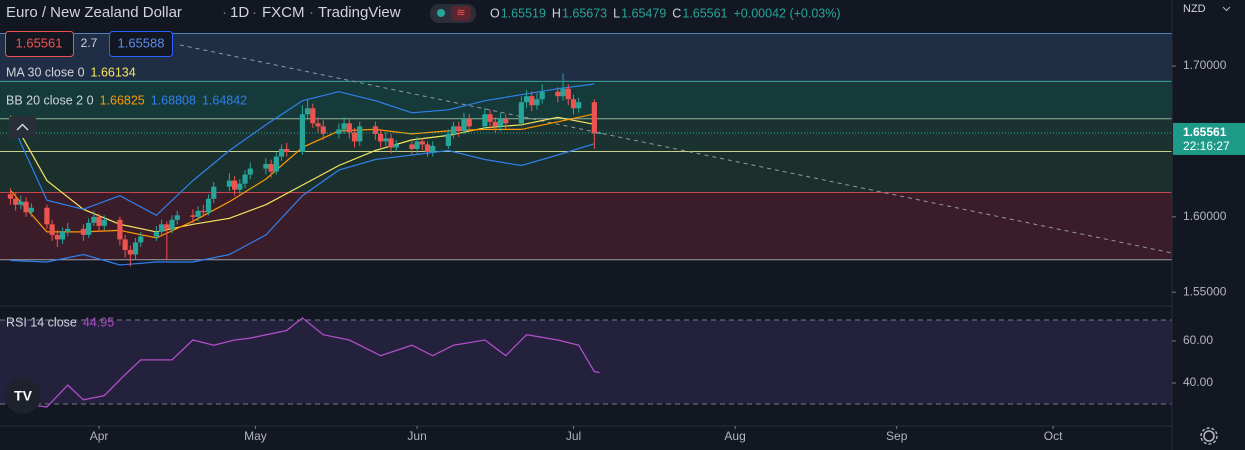 The width and height of the screenshot is (1245, 450). Describe the element at coordinates (643, 13) in the screenshot. I see `ohlc-value: 1.65479` at that location.